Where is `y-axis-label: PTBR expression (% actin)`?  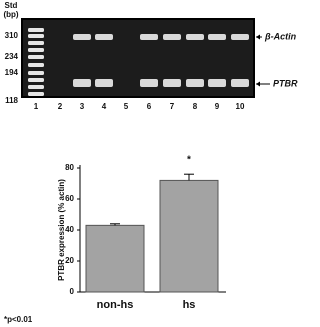
y-axis-label: PTBR expression (% actin) is located at coordinates (61, 230).